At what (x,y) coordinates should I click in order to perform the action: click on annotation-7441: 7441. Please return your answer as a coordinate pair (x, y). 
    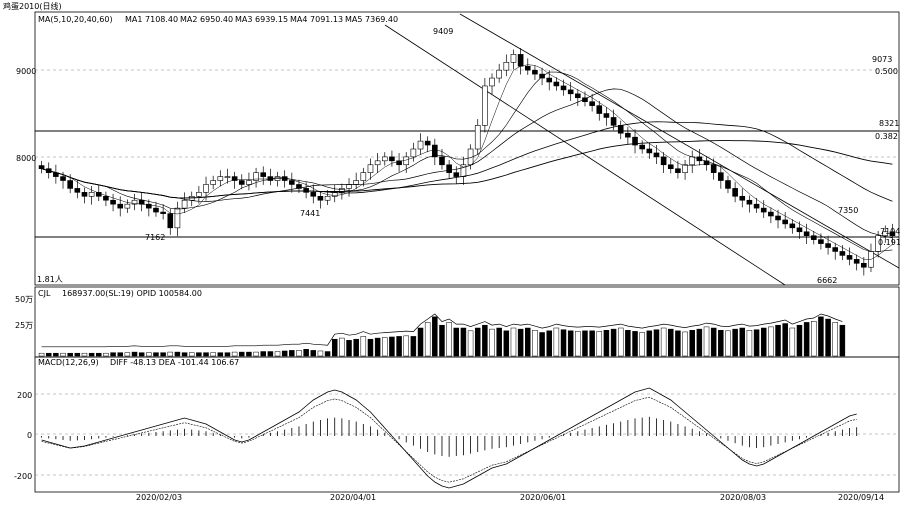
    Looking at the image, I should click on (310, 213).